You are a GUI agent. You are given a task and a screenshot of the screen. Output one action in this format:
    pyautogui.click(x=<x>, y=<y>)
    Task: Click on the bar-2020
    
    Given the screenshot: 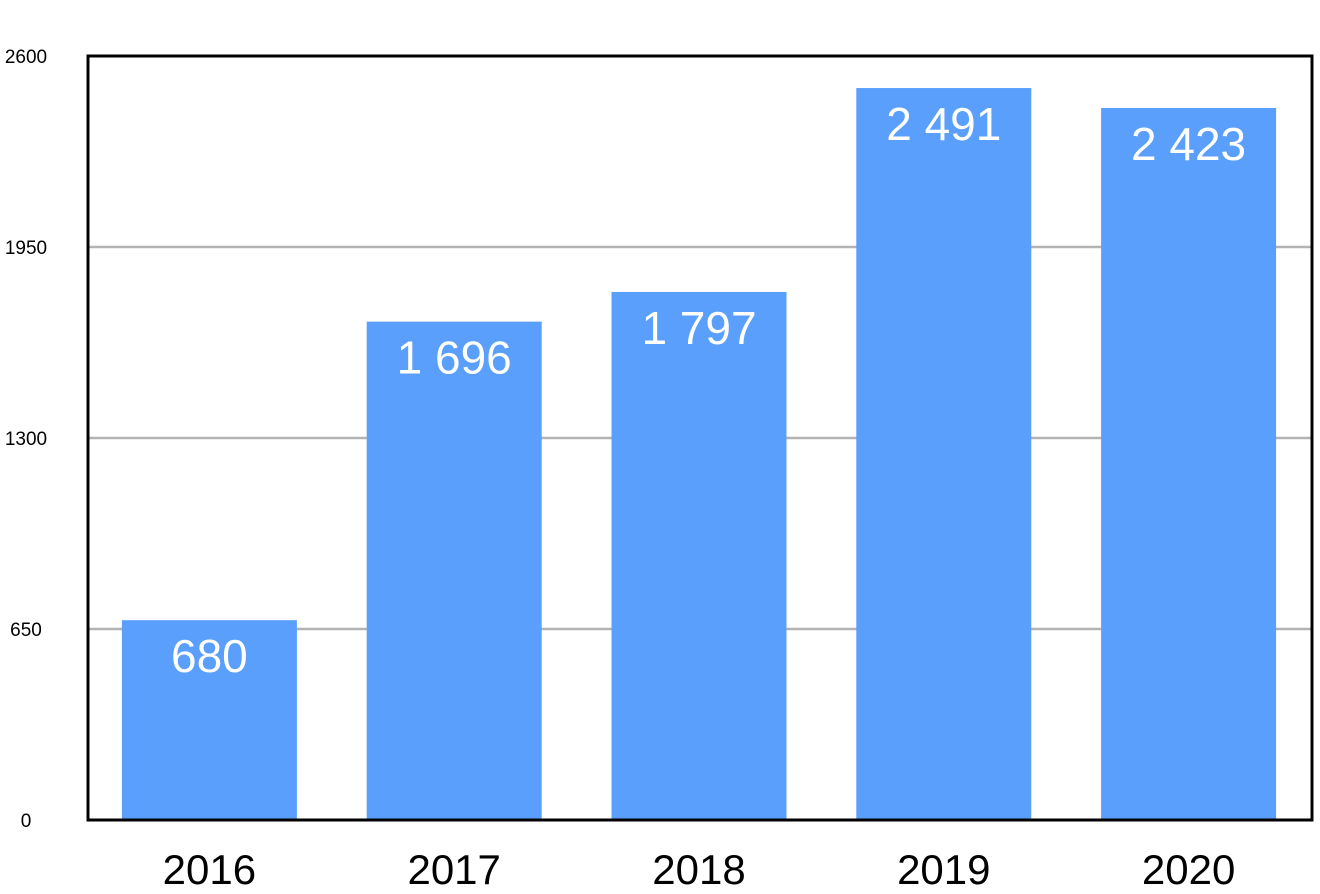 What is the action you would take?
    pyautogui.click(x=1189, y=464)
    